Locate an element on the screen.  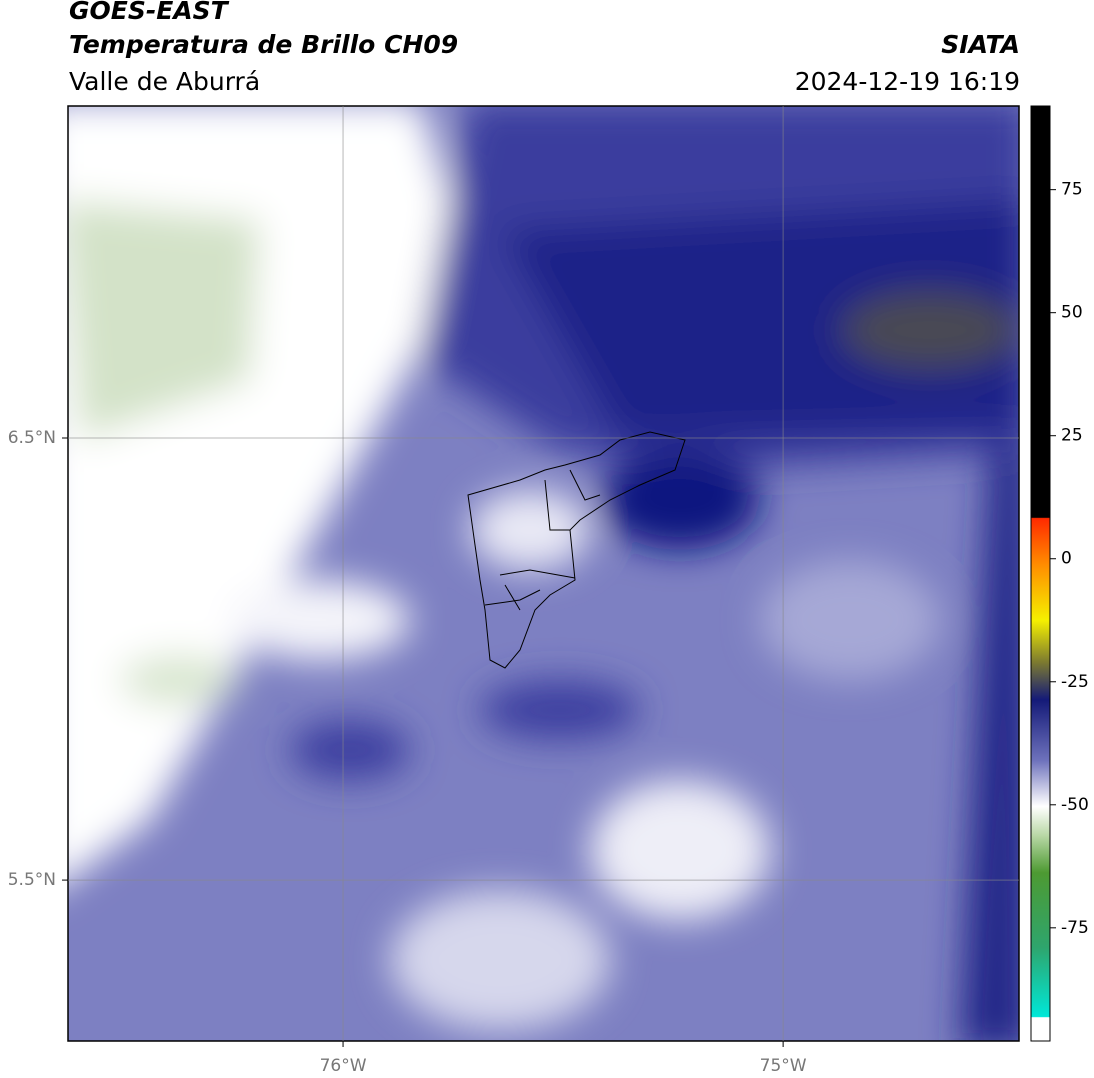
lon-label: 76°W is located at coordinates (343, 1066).